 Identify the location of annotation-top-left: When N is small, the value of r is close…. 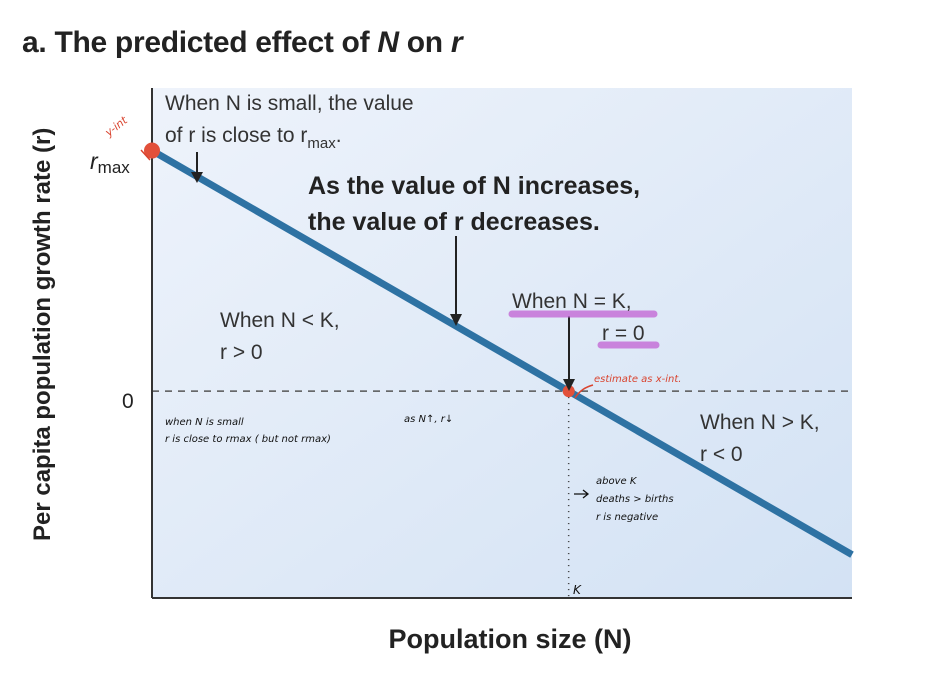
(289, 122).